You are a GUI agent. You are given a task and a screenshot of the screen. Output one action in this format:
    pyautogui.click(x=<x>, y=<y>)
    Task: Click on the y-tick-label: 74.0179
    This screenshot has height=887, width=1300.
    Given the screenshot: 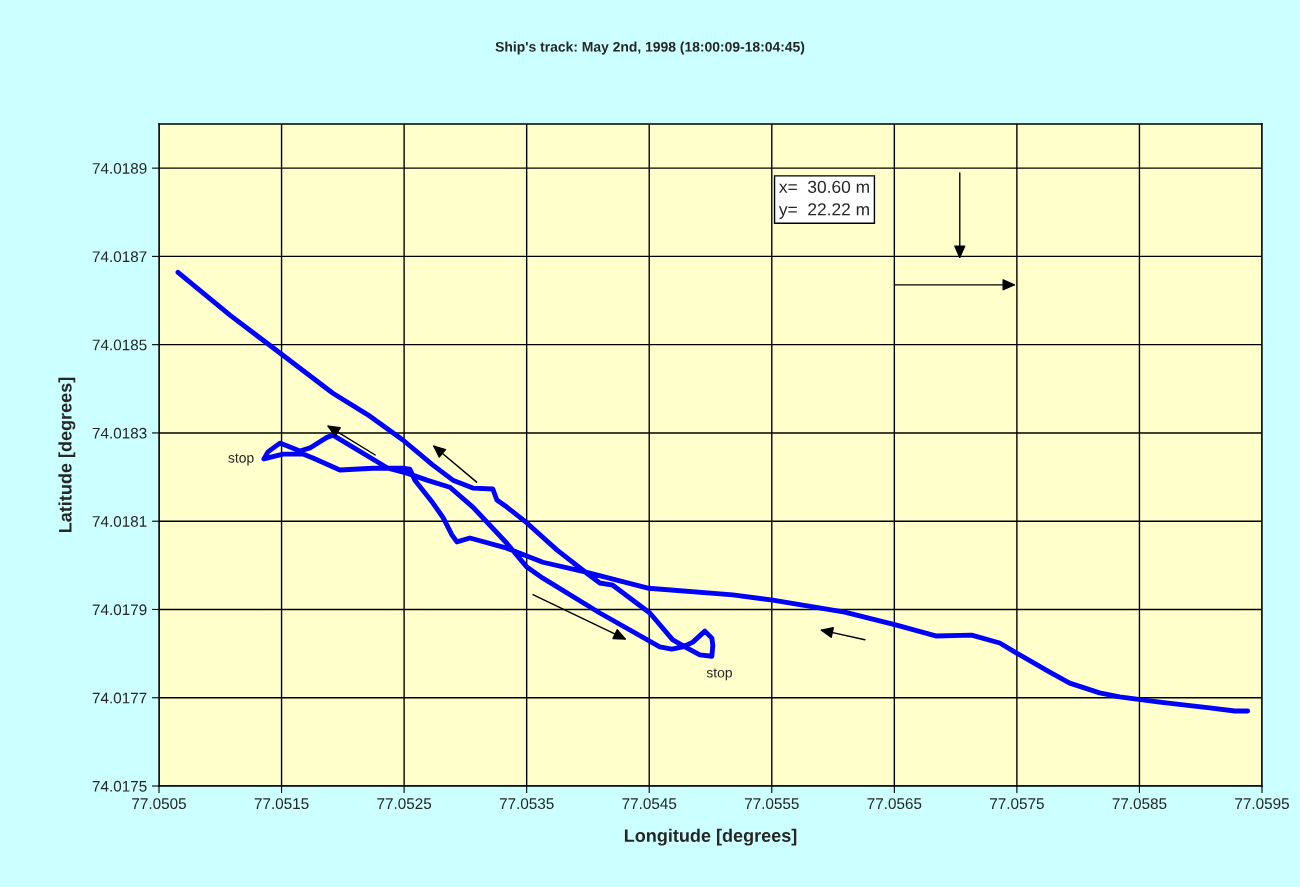 What is the action you would take?
    pyautogui.click(x=119, y=610)
    